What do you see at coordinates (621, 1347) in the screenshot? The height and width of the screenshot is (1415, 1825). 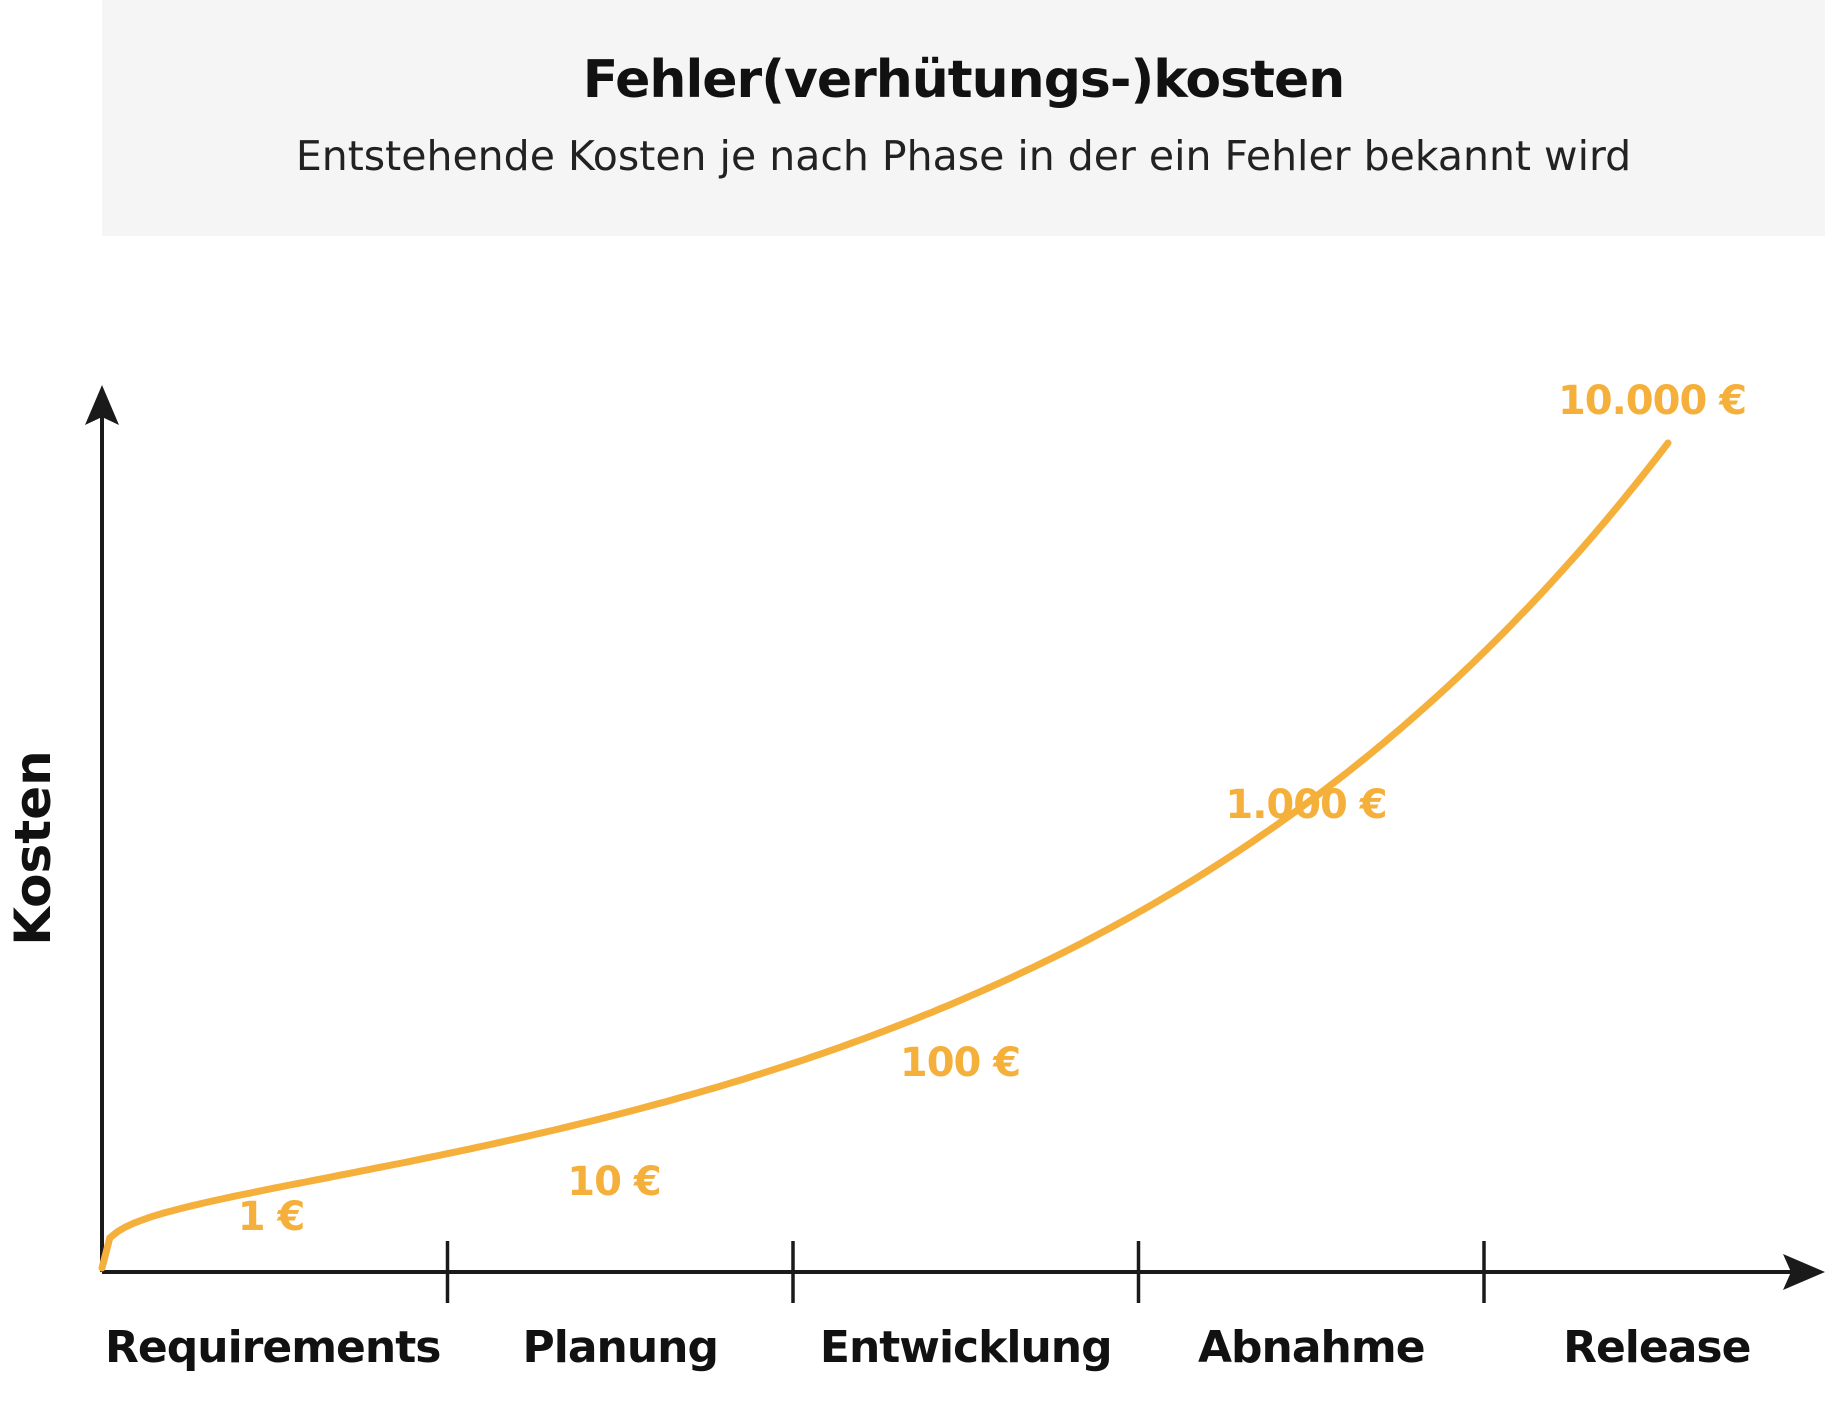 I see `category-label: Planung` at bounding box center [621, 1347].